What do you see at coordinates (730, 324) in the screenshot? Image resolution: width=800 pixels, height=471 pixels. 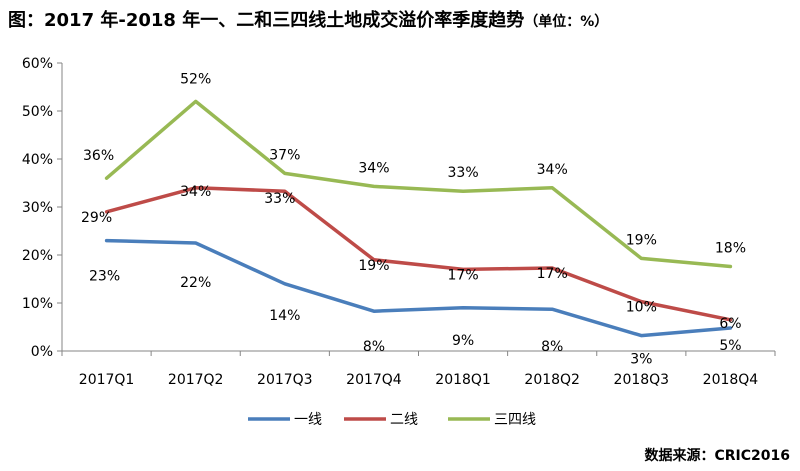 I see `data-label: 6%` at bounding box center [730, 324].